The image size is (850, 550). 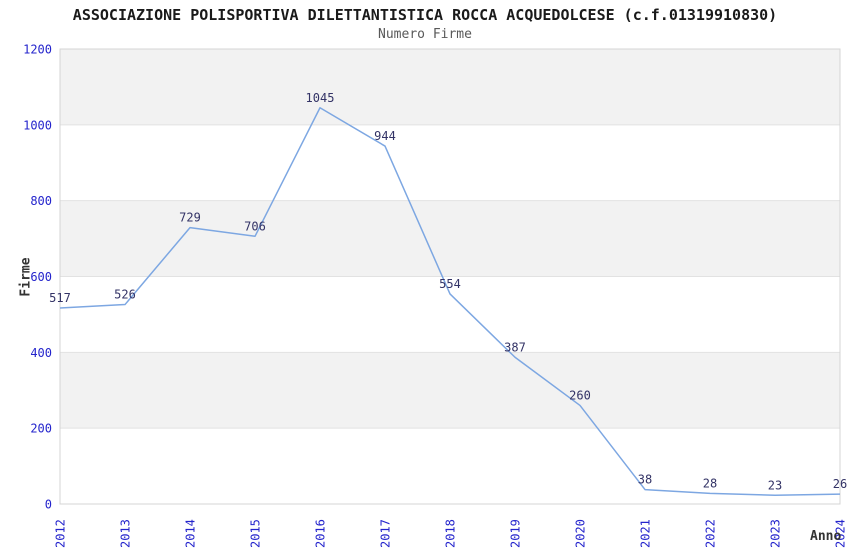 What do you see at coordinates (646, 533) in the screenshot?
I see `x-tick-label: 2021` at bounding box center [646, 533].